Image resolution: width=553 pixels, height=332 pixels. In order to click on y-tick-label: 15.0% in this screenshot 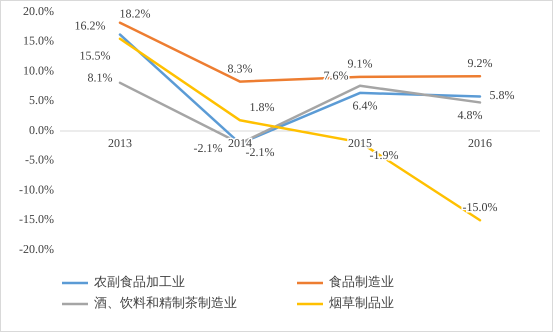, I will do `click(38, 41)`.